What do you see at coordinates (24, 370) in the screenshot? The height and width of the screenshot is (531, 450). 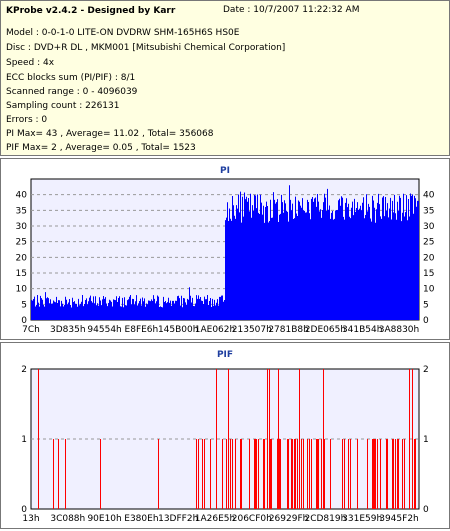 I see `y-tick-label-left: 2` at bounding box center [24, 370].